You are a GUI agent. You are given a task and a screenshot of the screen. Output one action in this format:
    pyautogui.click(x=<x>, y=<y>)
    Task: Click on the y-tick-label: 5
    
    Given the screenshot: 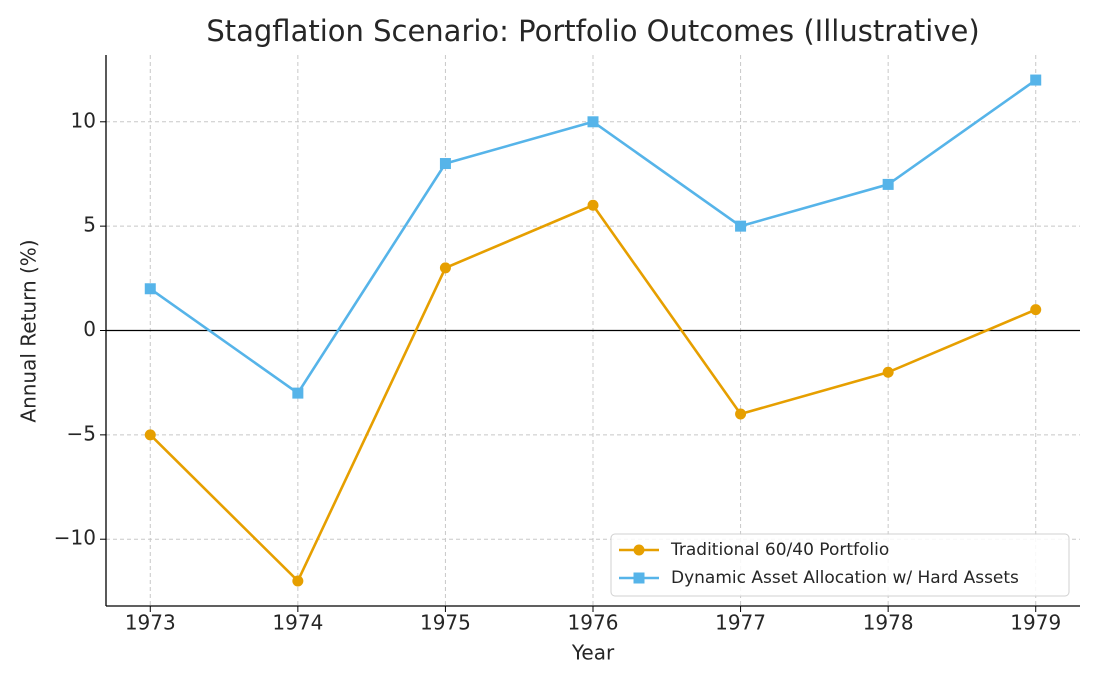 What is the action you would take?
    pyautogui.click(x=89, y=225)
    